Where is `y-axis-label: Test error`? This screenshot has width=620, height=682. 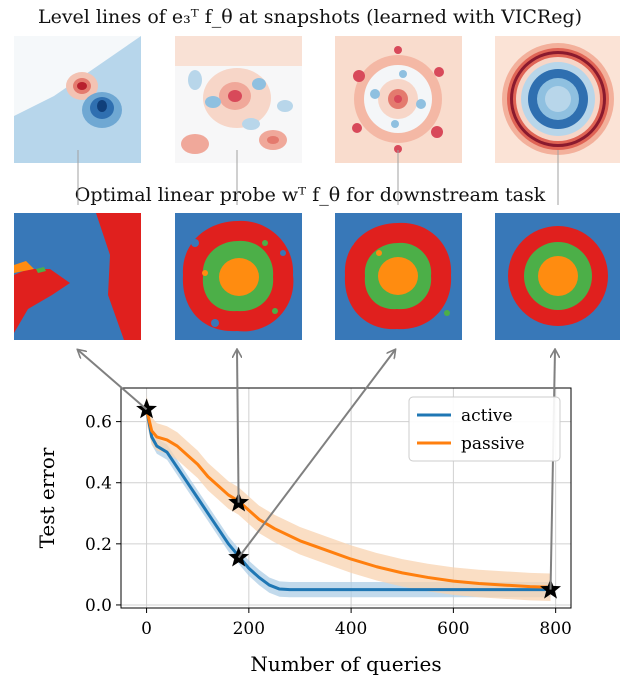
y-axis-label: Test error is located at coordinates (47, 497).